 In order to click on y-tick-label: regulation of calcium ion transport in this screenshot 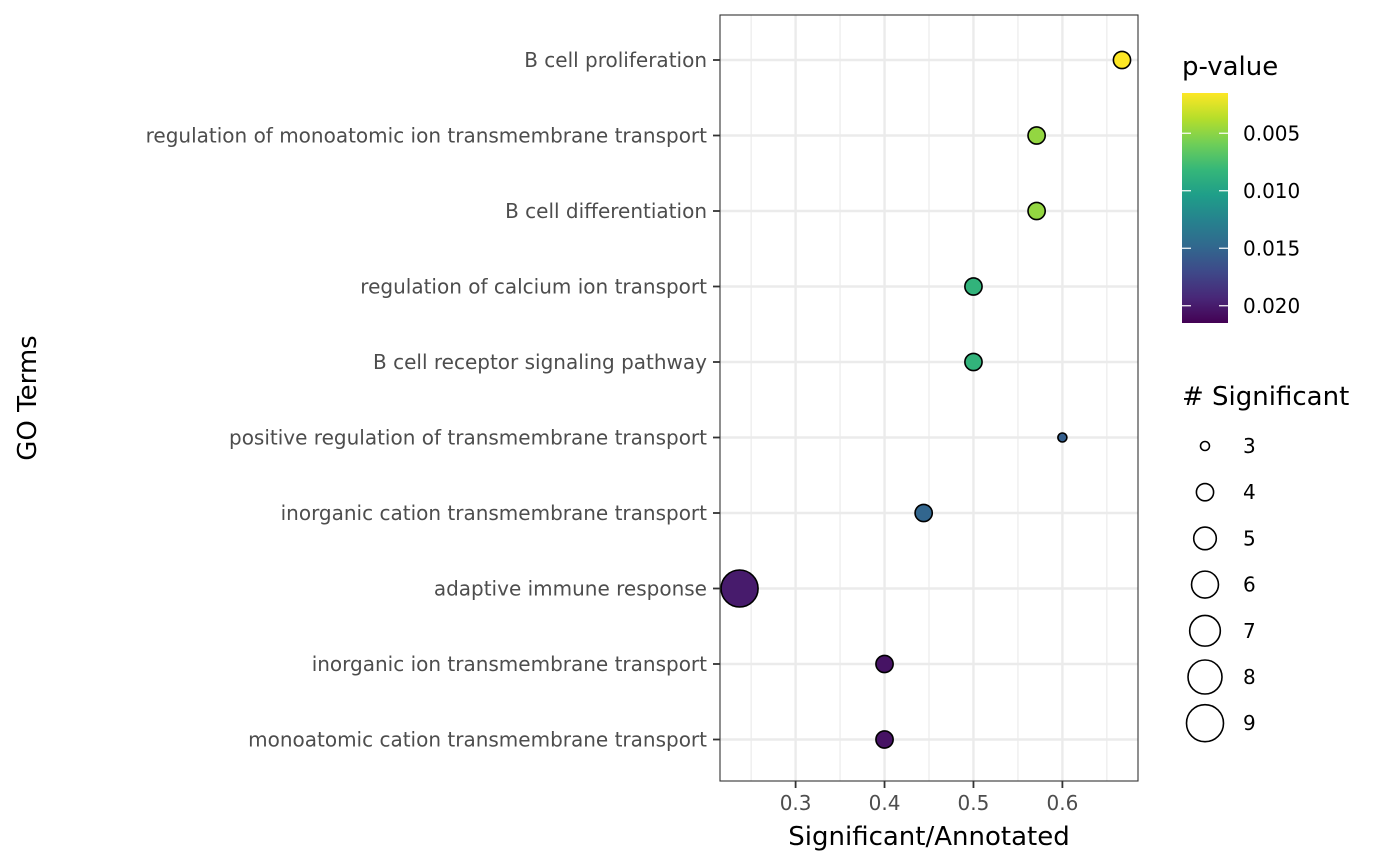, I will do `click(533, 287)`.